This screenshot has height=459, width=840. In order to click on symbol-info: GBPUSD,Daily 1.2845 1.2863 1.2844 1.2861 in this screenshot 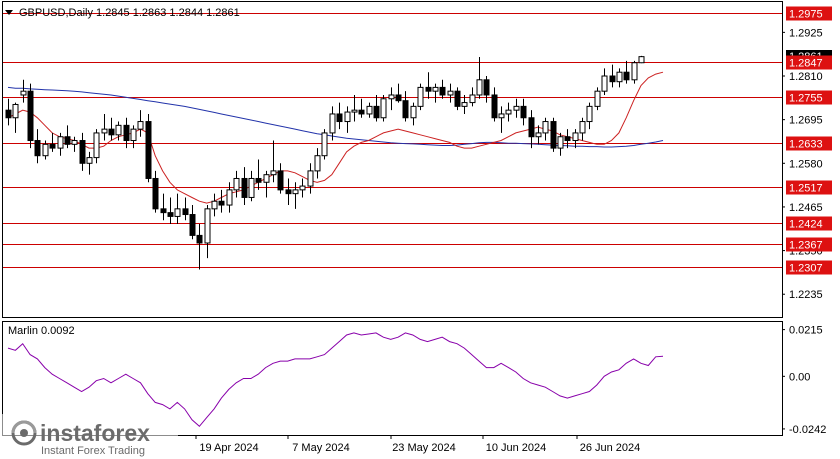, I will do `click(129, 13)`.